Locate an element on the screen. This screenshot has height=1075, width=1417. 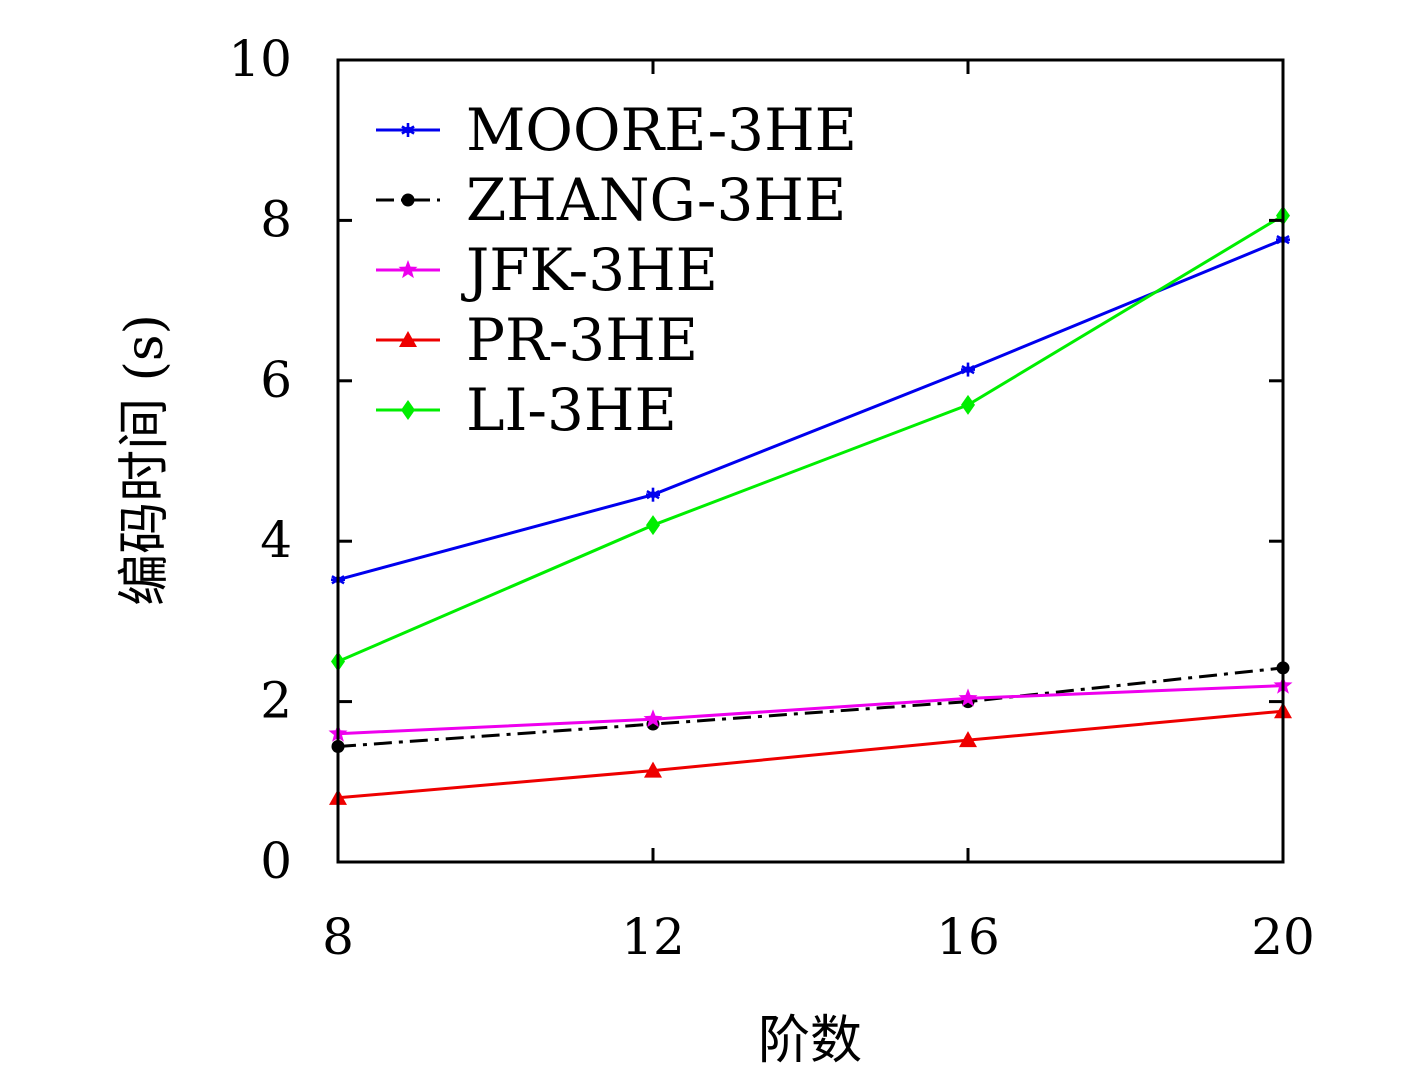
y-tick-label-5: 10 is located at coordinates (260, 59).